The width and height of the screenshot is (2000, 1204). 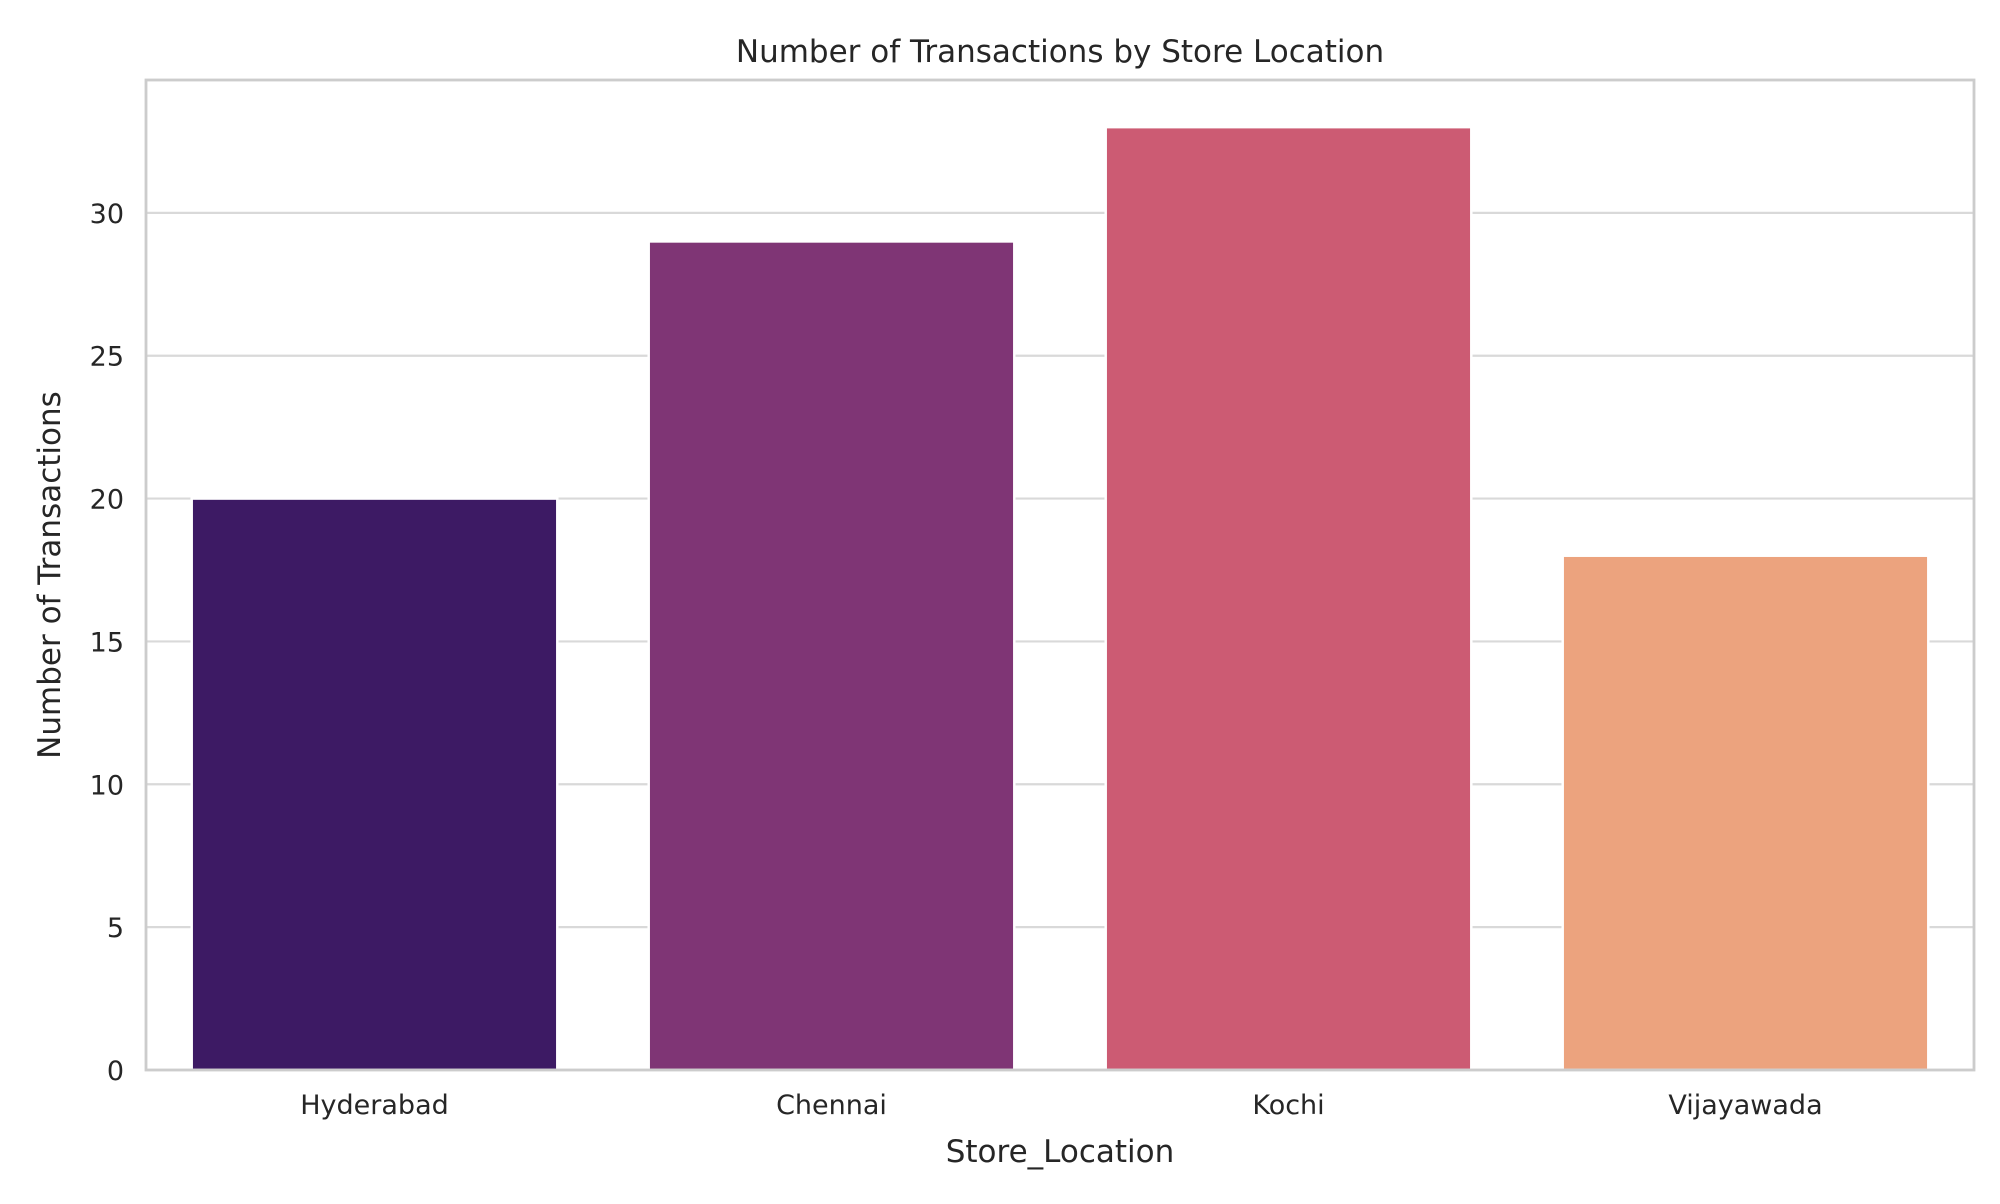 What do you see at coordinates (115, 1071) in the screenshot?
I see `y-tick-label: 0` at bounding box center [115, 1071].